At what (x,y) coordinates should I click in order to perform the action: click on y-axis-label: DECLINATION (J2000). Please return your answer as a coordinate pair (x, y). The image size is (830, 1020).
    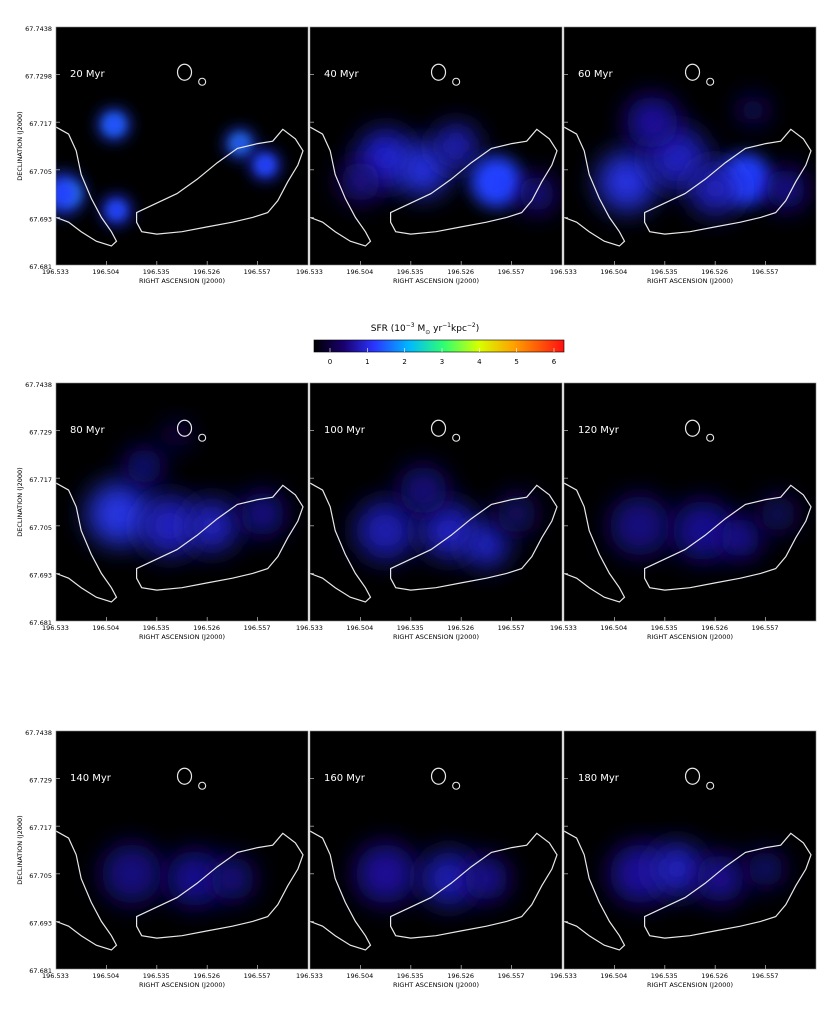
    Looking at the image, I should click on (20, 501).